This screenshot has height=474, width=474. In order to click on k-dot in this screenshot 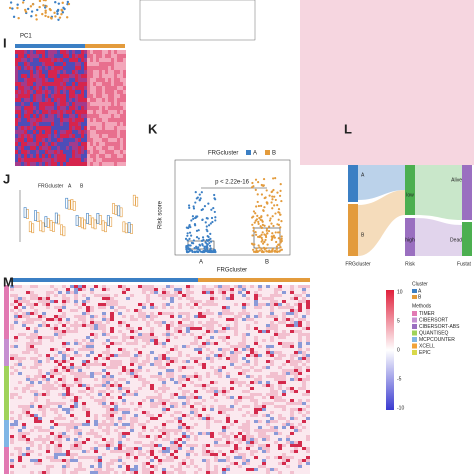, I will do `click(266, 251)`.